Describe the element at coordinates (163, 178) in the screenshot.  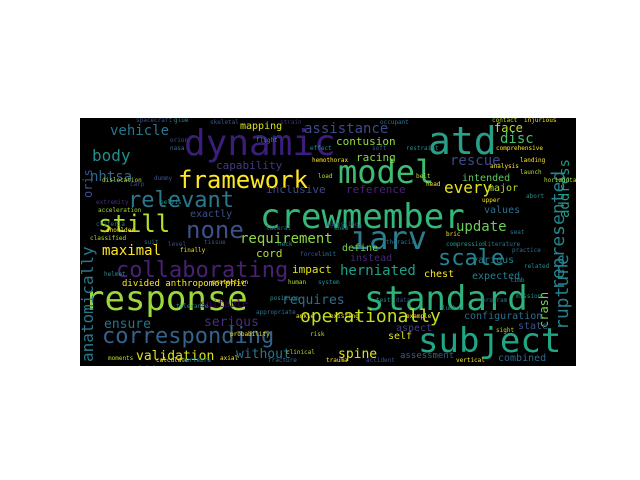
I see `word-dummy: dummy` at that location.